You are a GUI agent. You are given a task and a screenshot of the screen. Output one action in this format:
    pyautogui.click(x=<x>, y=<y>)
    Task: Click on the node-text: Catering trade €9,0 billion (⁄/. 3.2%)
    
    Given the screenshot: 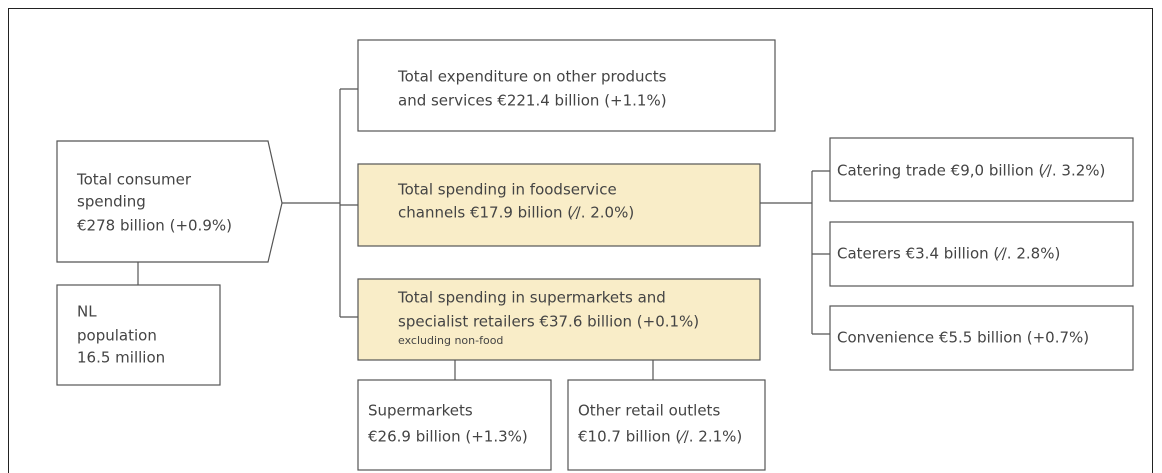 What is the action you would take?
    pyautogui.click(x=971, y=171)
    